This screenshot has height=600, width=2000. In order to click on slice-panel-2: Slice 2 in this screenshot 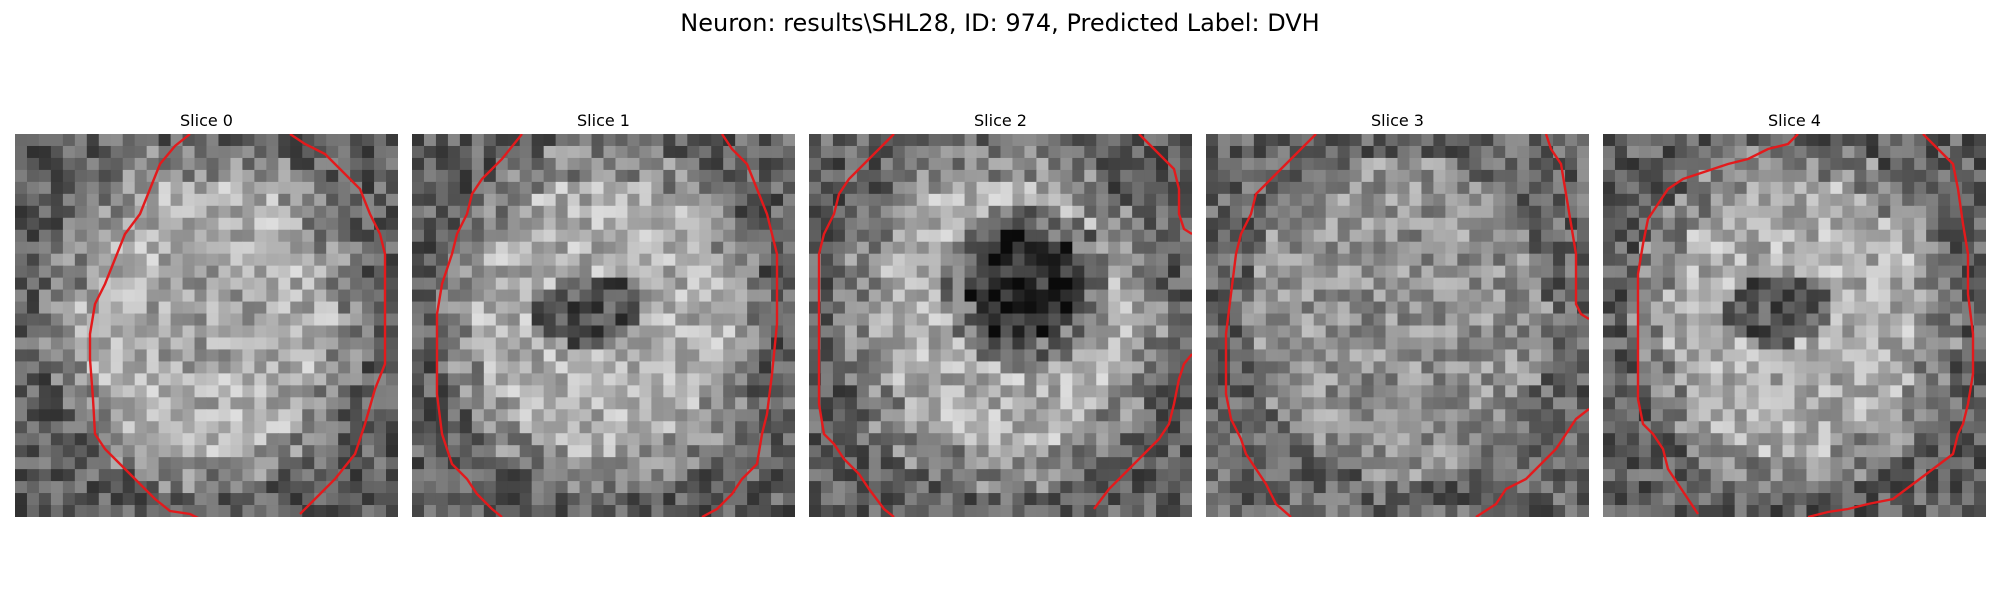, I will do `click(1000, 312)`.